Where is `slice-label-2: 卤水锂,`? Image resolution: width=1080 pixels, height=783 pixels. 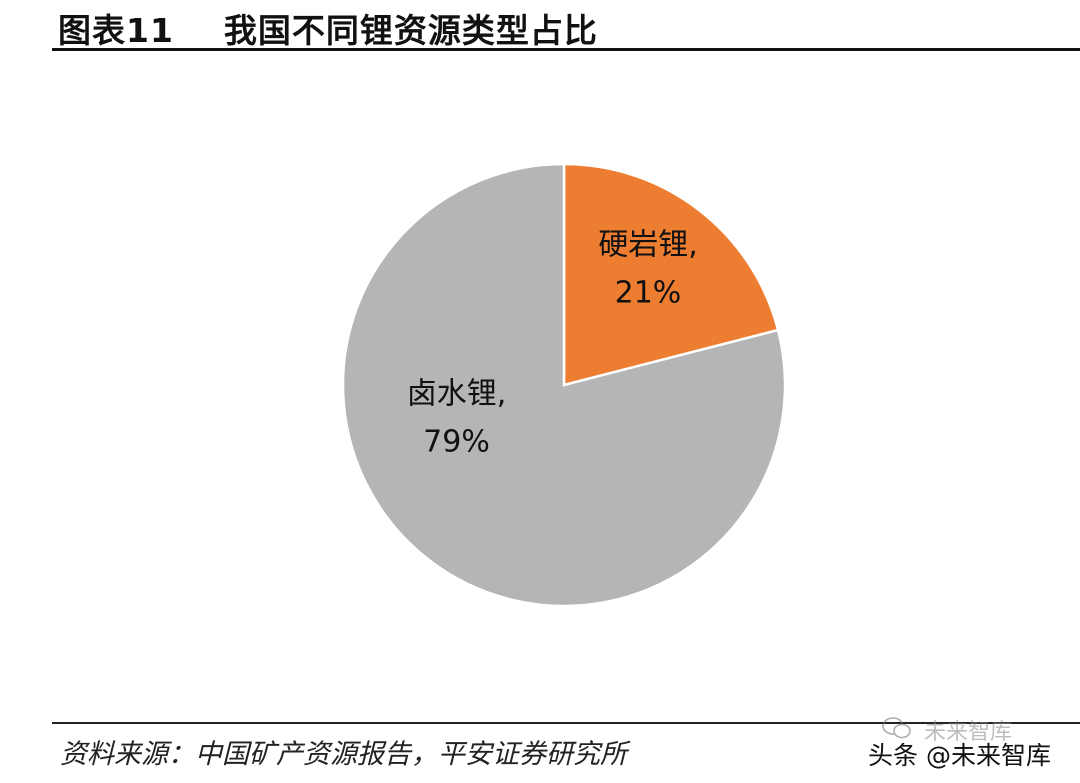
slice-label-2: 卤水锂, is located at coordinates (457, 394).